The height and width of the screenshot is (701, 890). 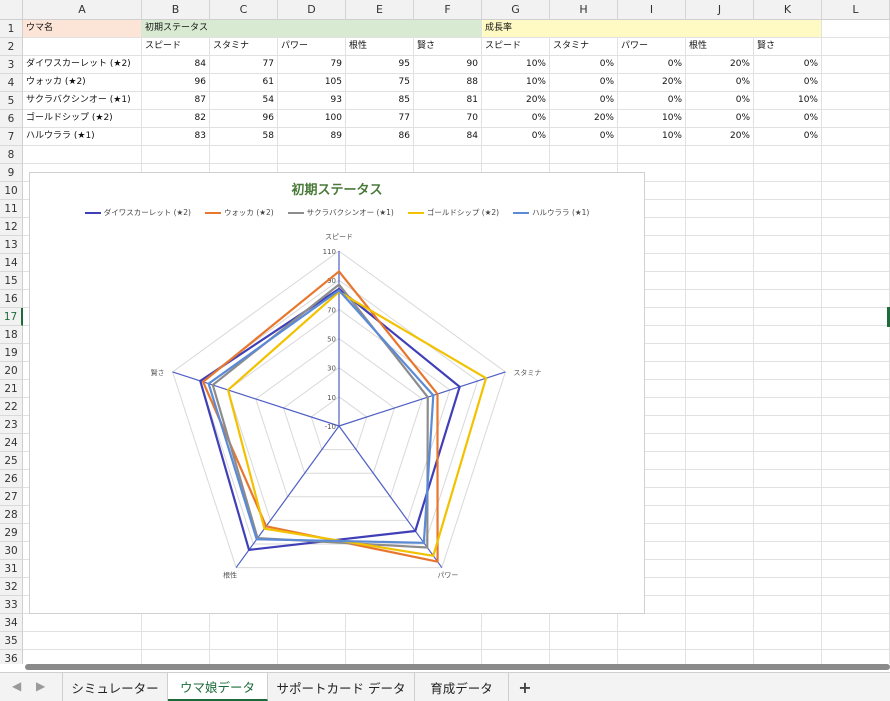 I want to click on initial-stat-cell: 85, so click(x=380, y=101).